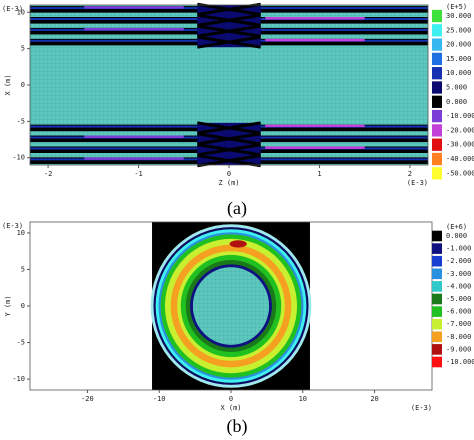  What do you see at coordinates (458, 312) in the screenshot?
I see `colorbar-label: -6.000` at bounding box center [458, 312].